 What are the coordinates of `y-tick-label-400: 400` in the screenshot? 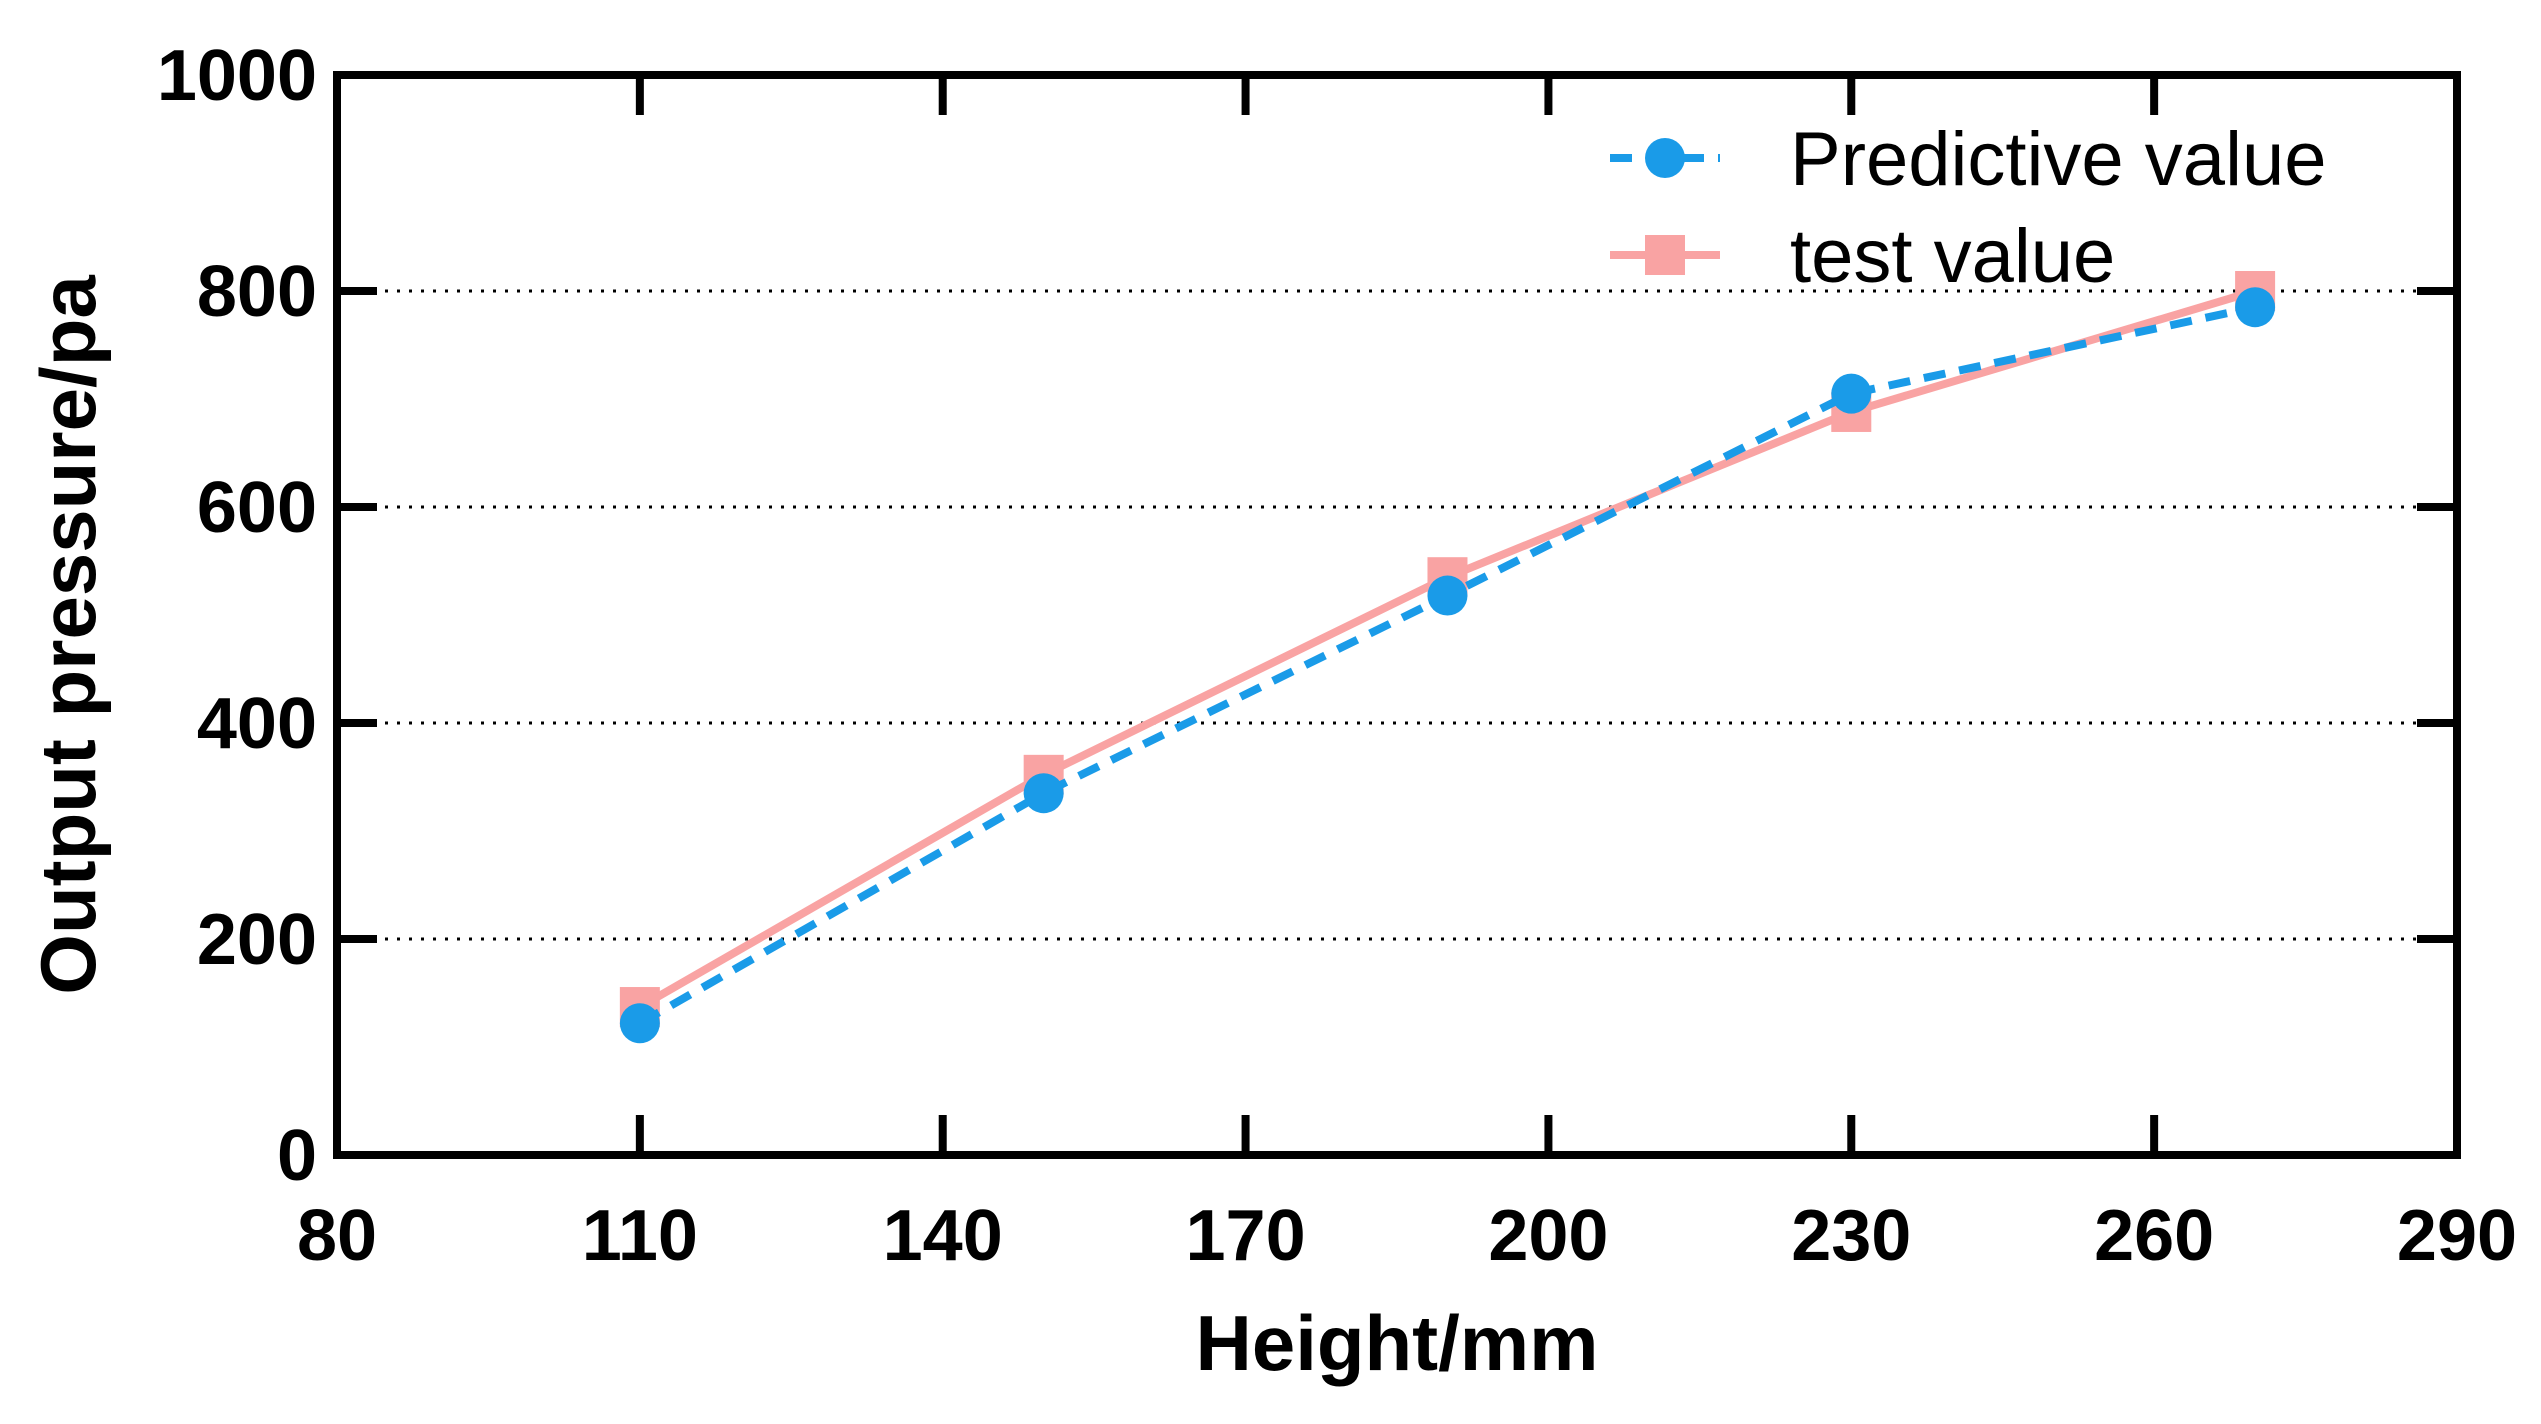 It's located at (257, 724).